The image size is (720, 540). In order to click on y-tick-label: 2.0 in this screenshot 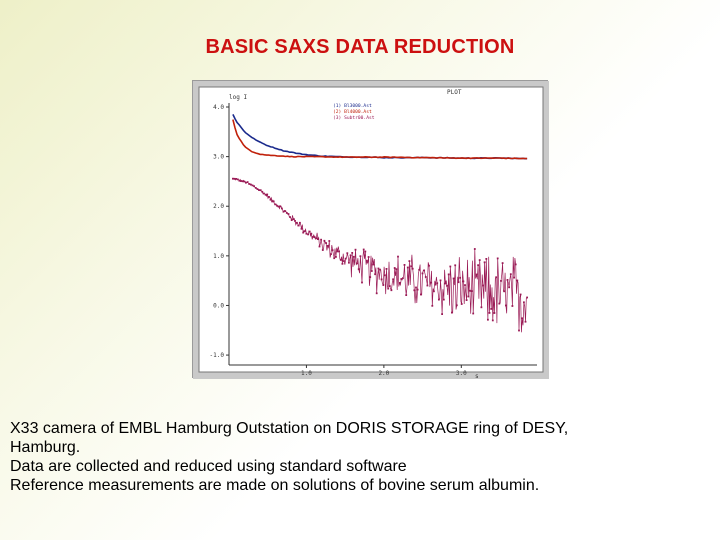, I will do `click(218, 206)`.